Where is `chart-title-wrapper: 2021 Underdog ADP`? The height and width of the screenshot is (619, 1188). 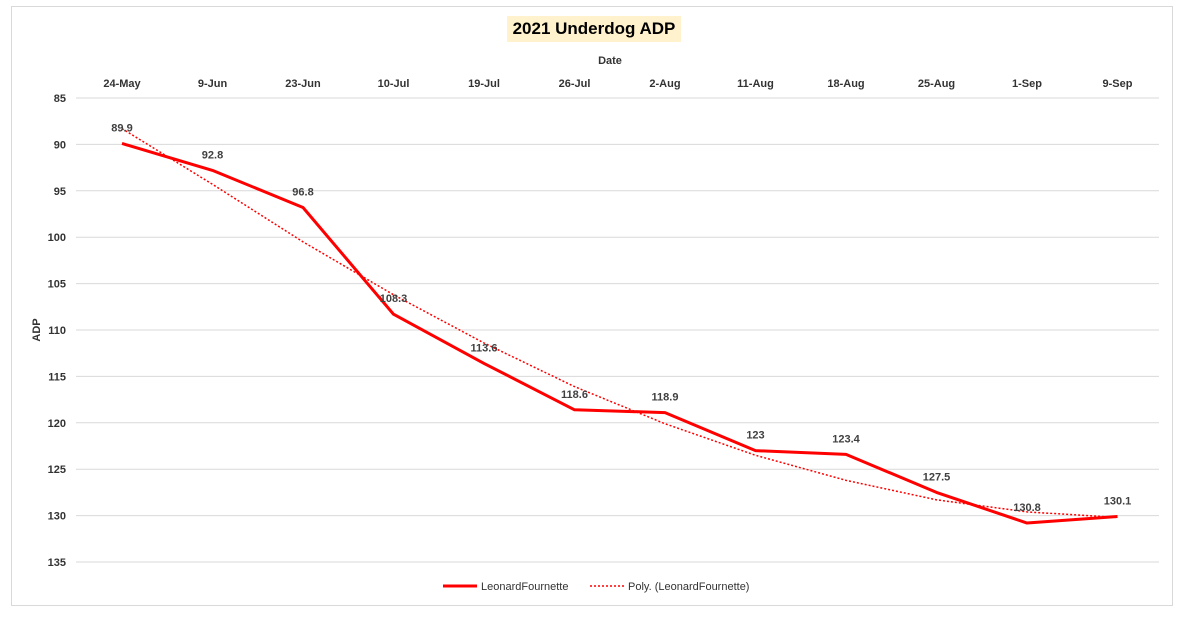
chart-title-wrapper: 2021 Underdog ADP is located at coordinates (594, 29).